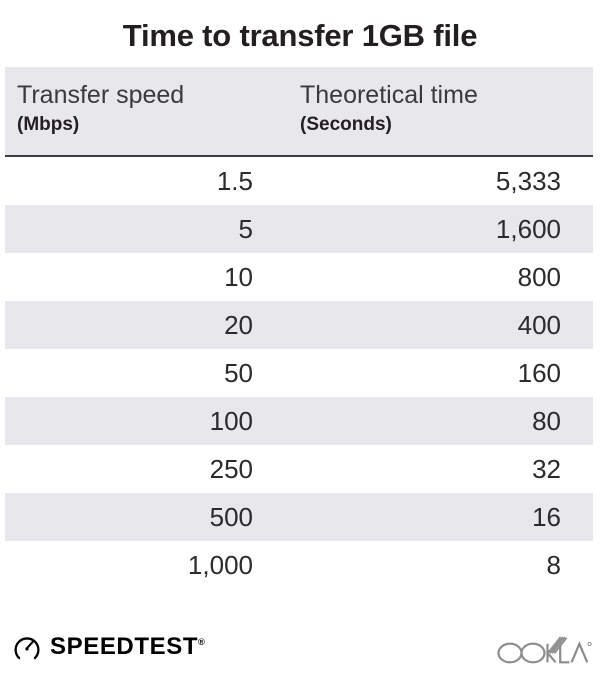  What do you see at coordinates (300, 647) in the screenshot?
I see `footer: SPEEDTEST®` at bounding box center [300, 647].